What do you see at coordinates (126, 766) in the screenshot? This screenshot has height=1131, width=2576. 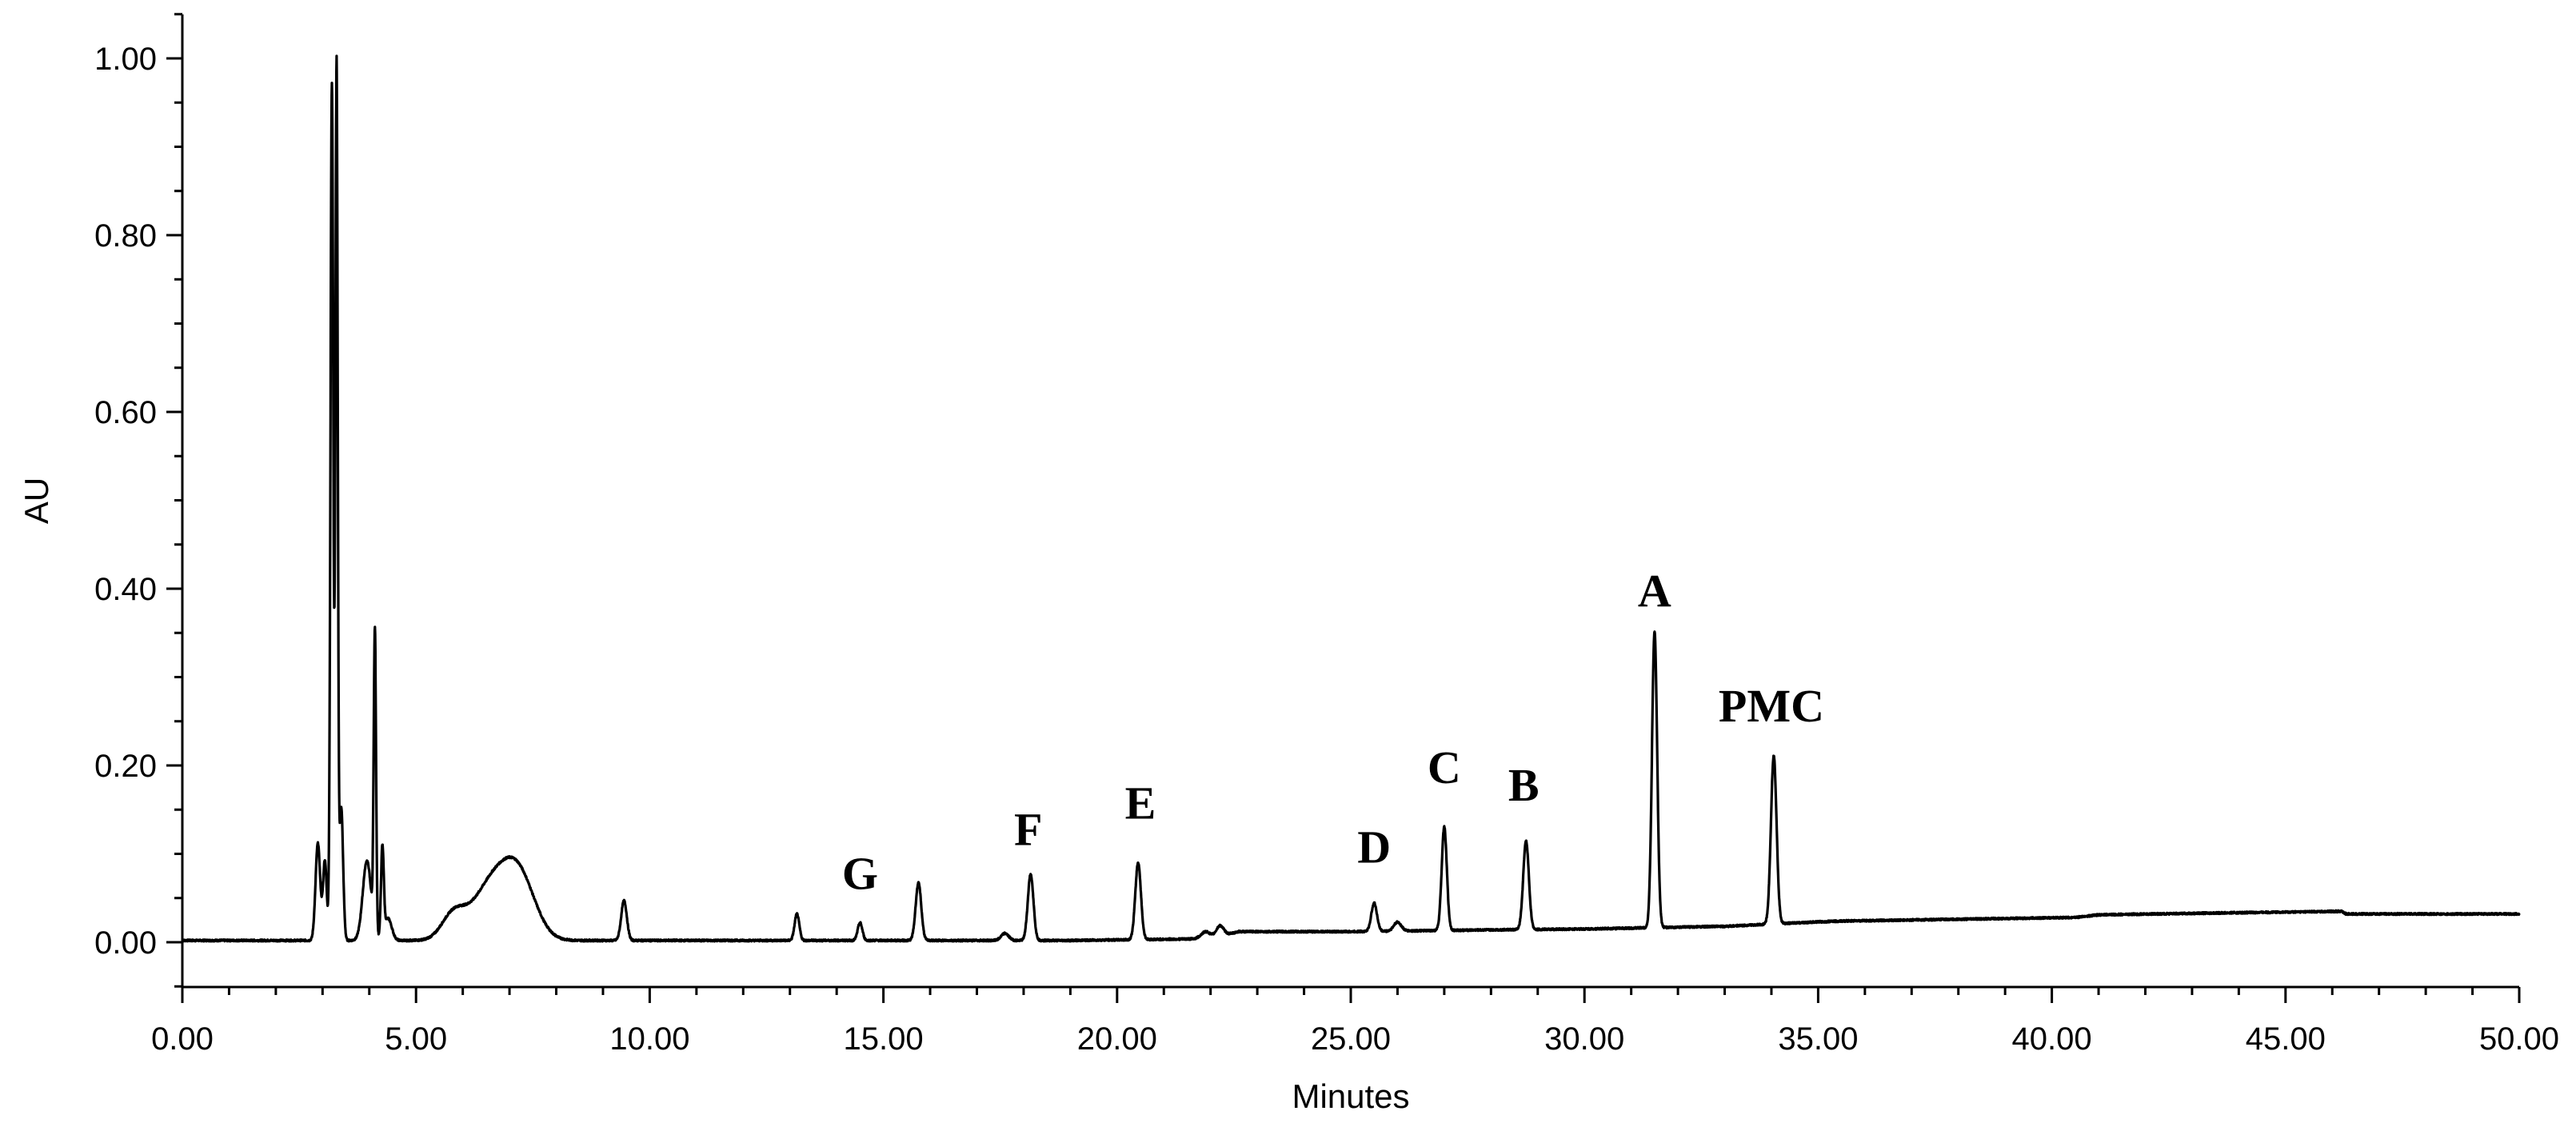 I see `y-tick-label: 0.20` at bounding box center [126, 766].